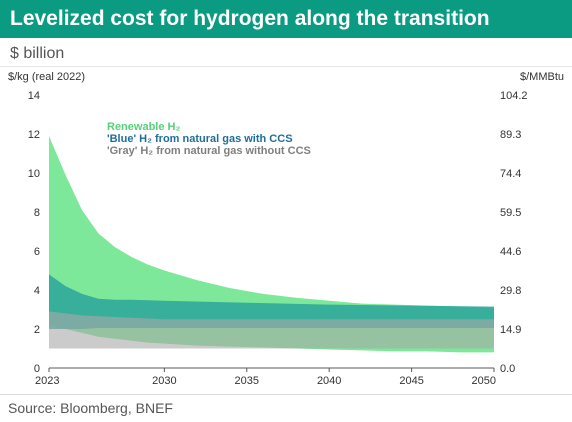 The image size is (572, 422). I want to click on y-tick-label-left: 8, so click(37, 213).